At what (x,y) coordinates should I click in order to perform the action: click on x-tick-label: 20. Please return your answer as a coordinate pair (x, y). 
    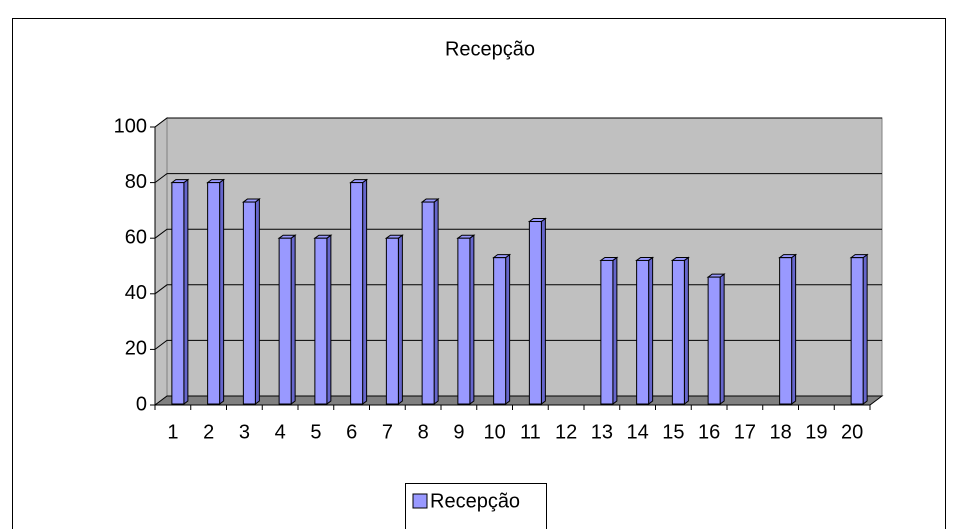
    Looking at the image, I should click on (852, 432).